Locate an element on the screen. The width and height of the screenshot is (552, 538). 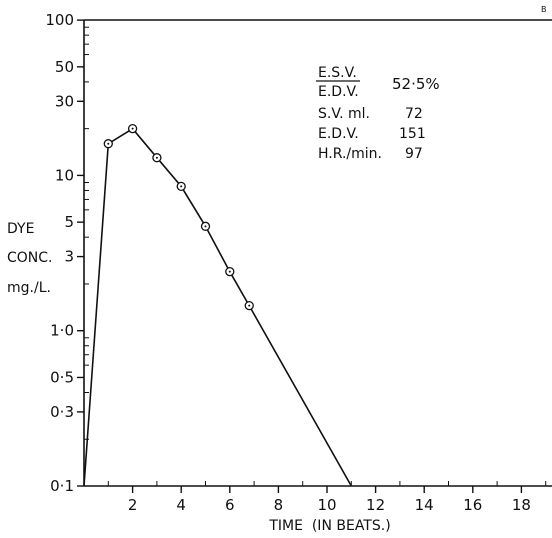
sv-label: S.V. ml. is located at coordinates (344, 114).